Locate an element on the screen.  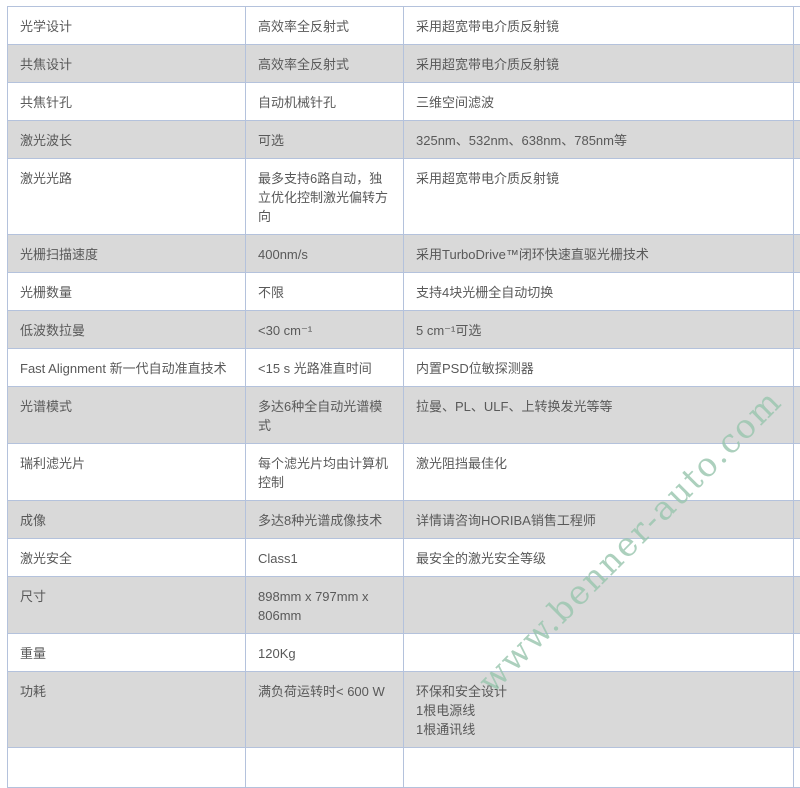
spec-value-cell: 可选 is located at coordinates (325, 140).